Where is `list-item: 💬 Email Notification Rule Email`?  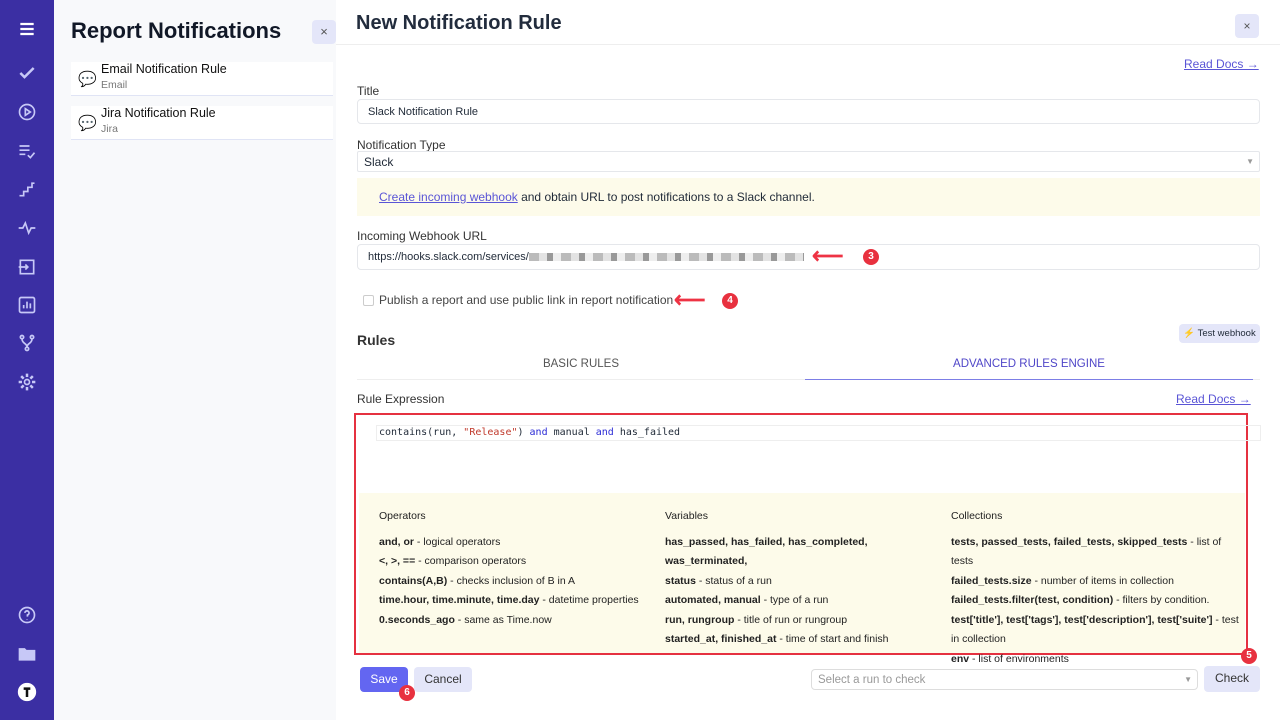
list-item: 💬 Email Notification Rule Email is located at coordinates (202, 79).